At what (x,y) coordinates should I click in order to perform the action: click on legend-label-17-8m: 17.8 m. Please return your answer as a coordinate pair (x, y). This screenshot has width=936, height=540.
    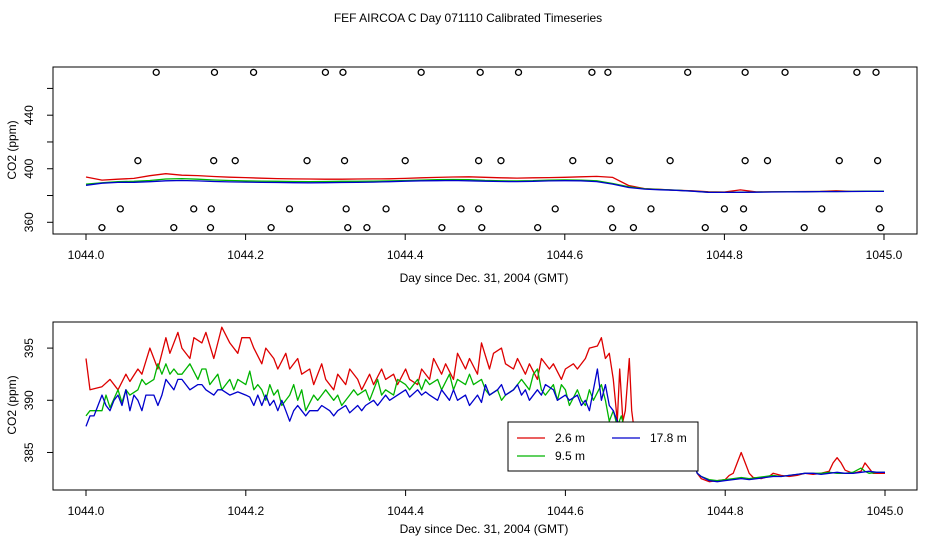
    Looking at the image, I should click on (668, 438).